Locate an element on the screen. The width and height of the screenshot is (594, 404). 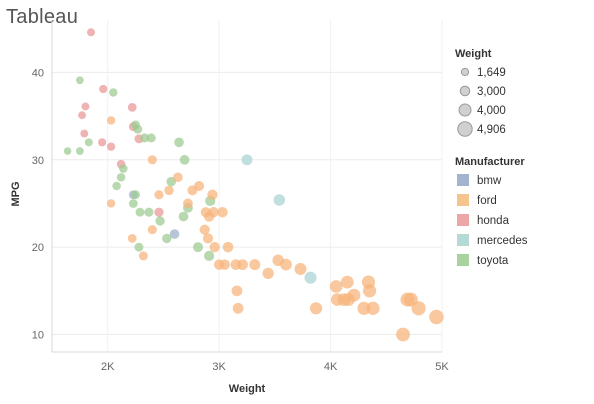
size-legend-label: 4,906 is located at coordinates (491, 130).